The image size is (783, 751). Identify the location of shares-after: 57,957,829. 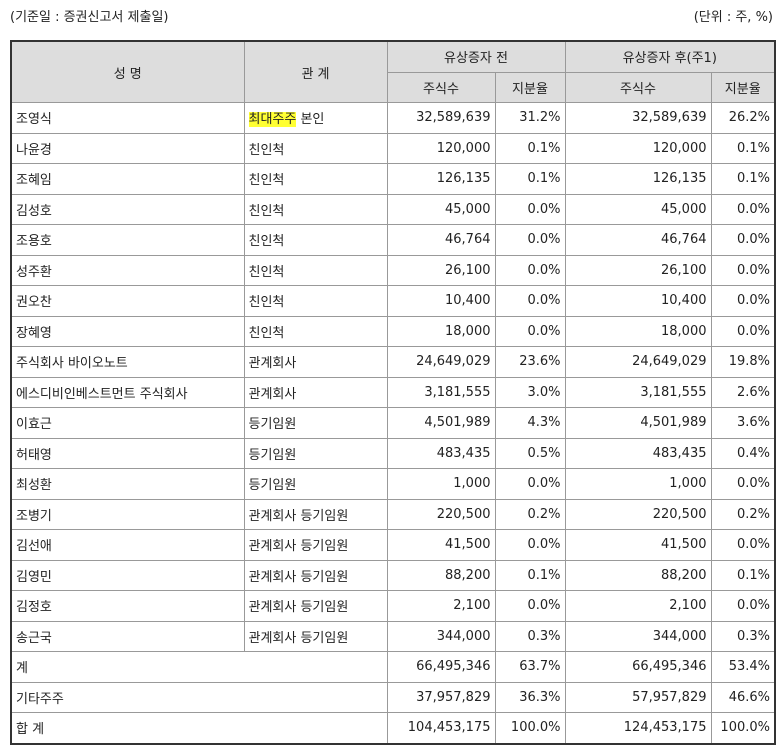
(638, 697).